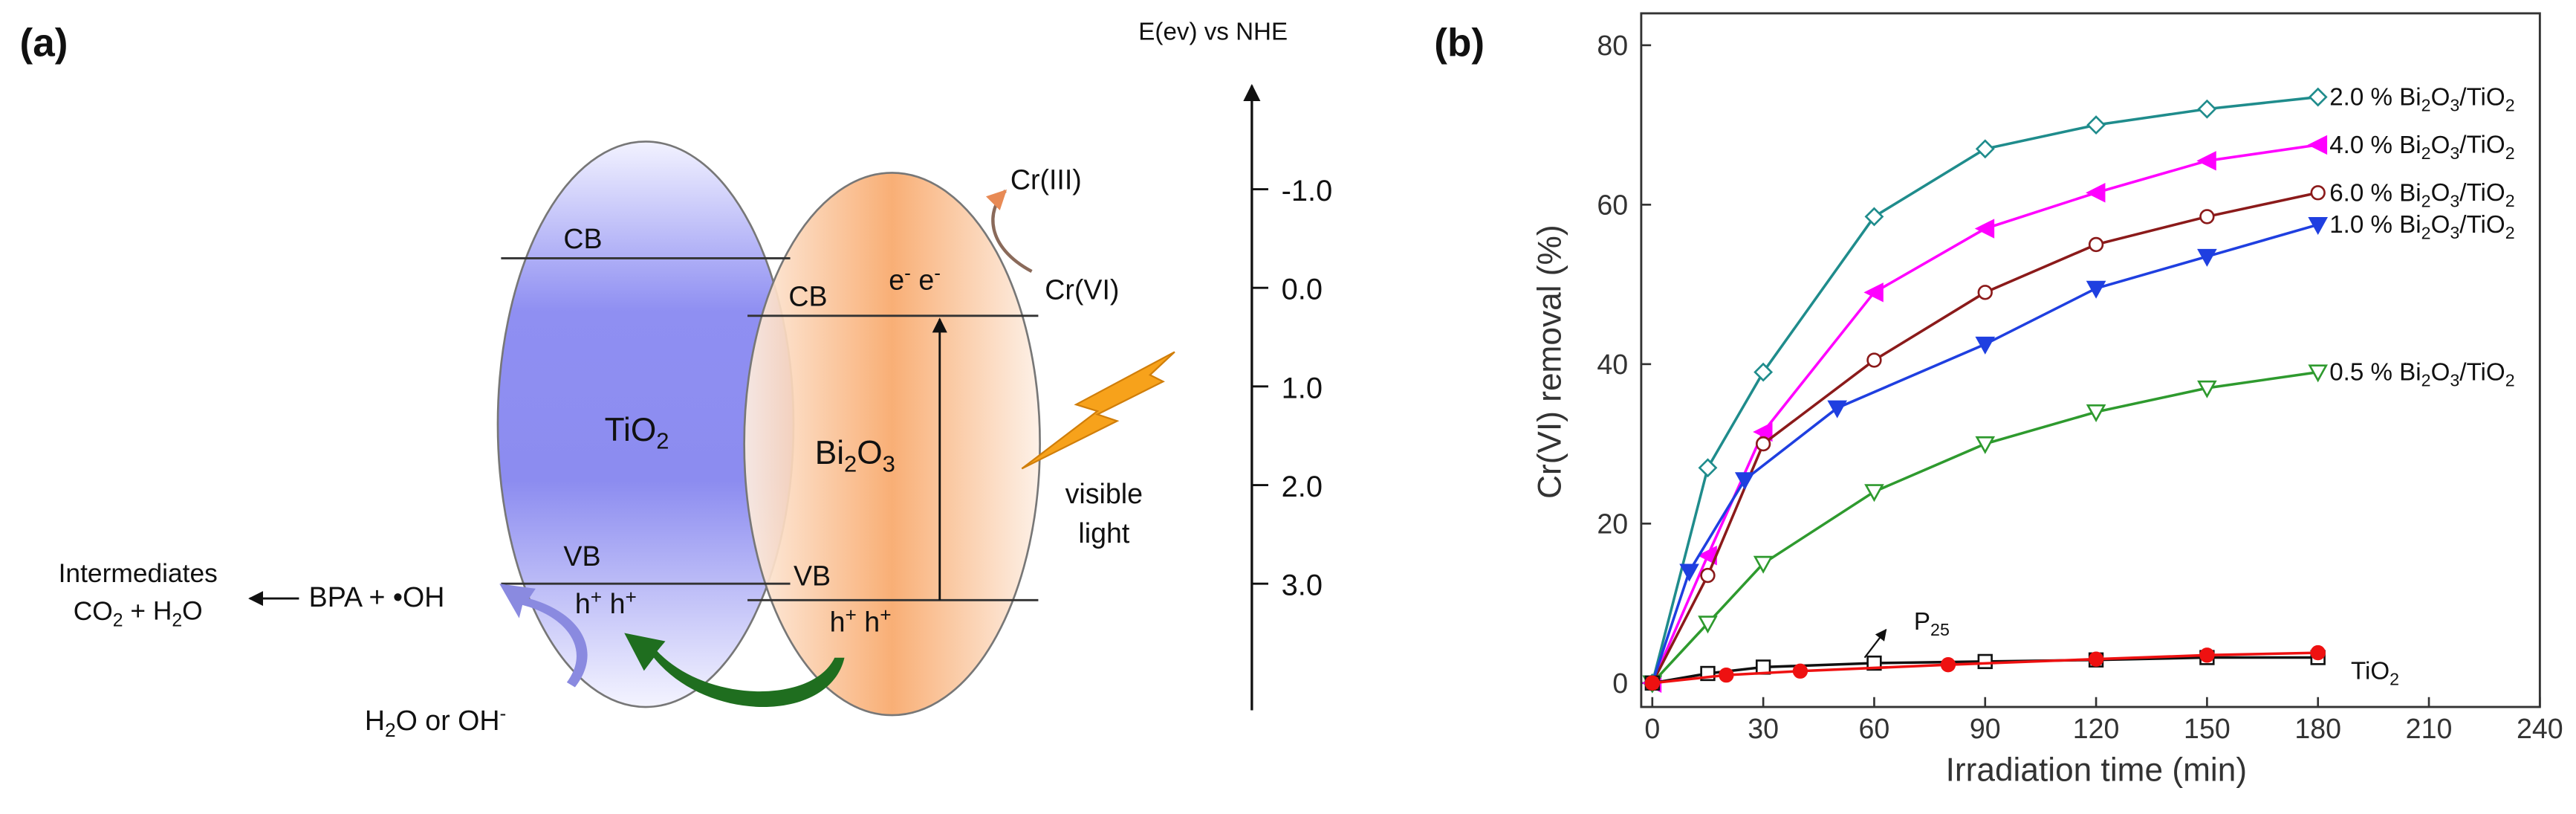 Image resolution: width=2576 pixels, height=814 pixels. What do you see at coordinates (1652, 728) in the screenshot?
I see `x-tick-label: 0` at bounding box center [1652, 728].